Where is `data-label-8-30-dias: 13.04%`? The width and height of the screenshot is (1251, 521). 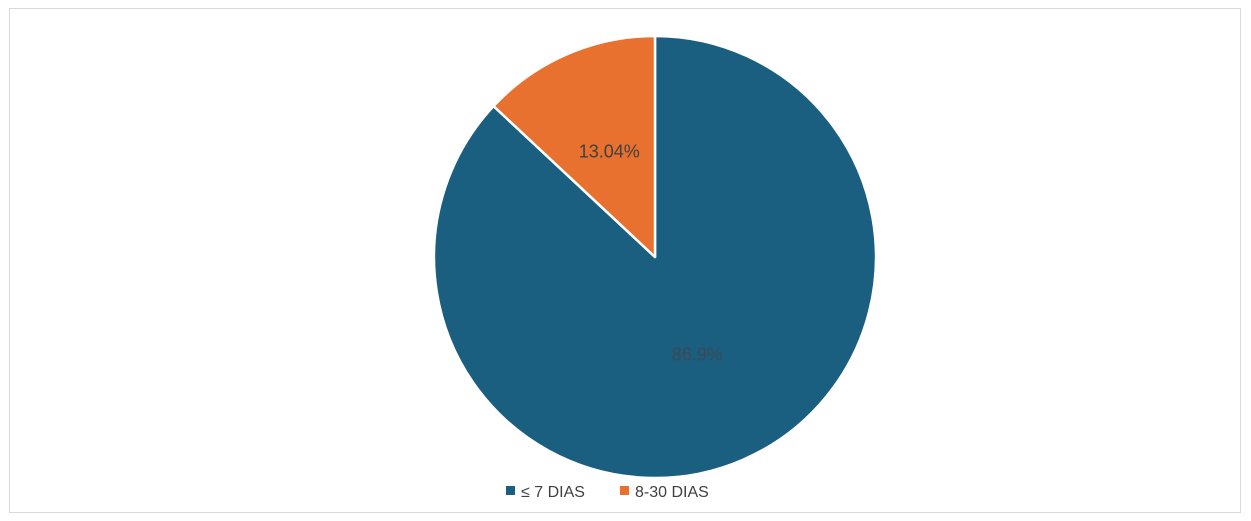
data-label-8-30-dias: 13.04% is located at coordinates (609, 152).